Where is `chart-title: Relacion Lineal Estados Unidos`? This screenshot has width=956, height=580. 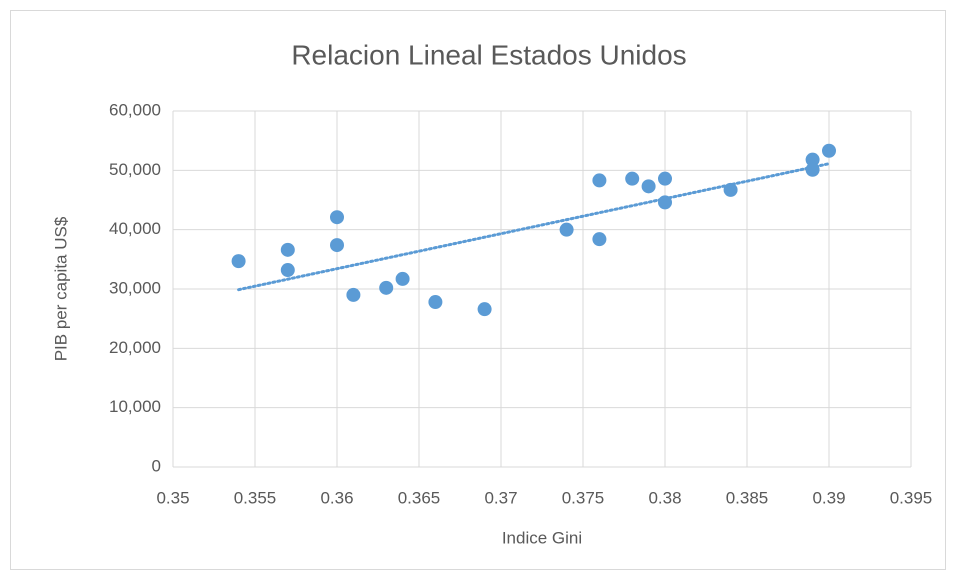 chart-title: Relacion Lineal Estados Unidos is located at coordinates (488, 54).